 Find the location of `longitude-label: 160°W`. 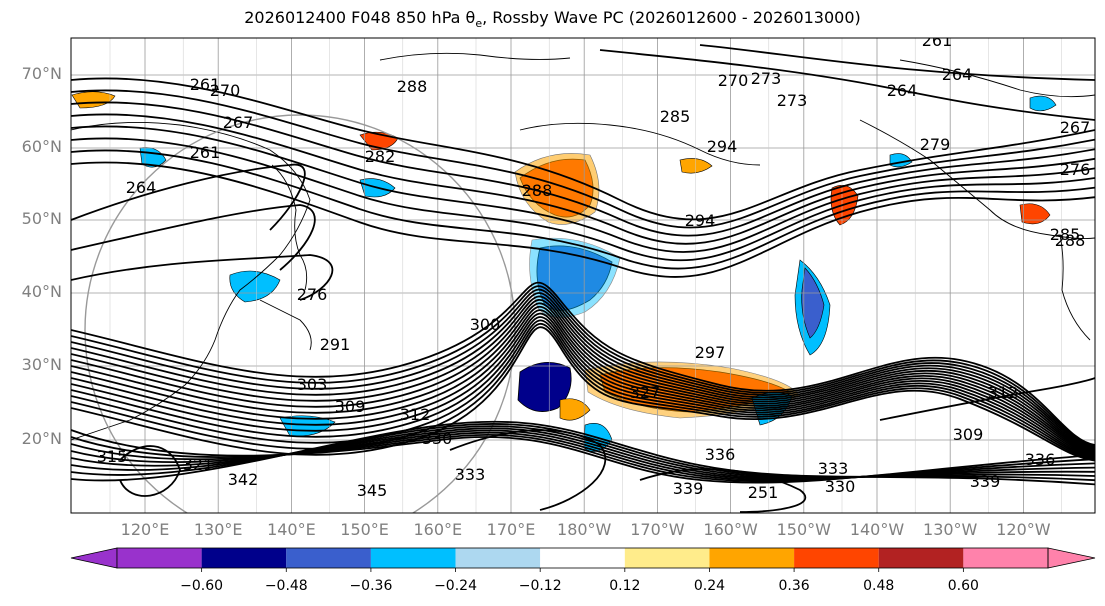

longitude-label: 160°W is located at coordinates (730, 529).